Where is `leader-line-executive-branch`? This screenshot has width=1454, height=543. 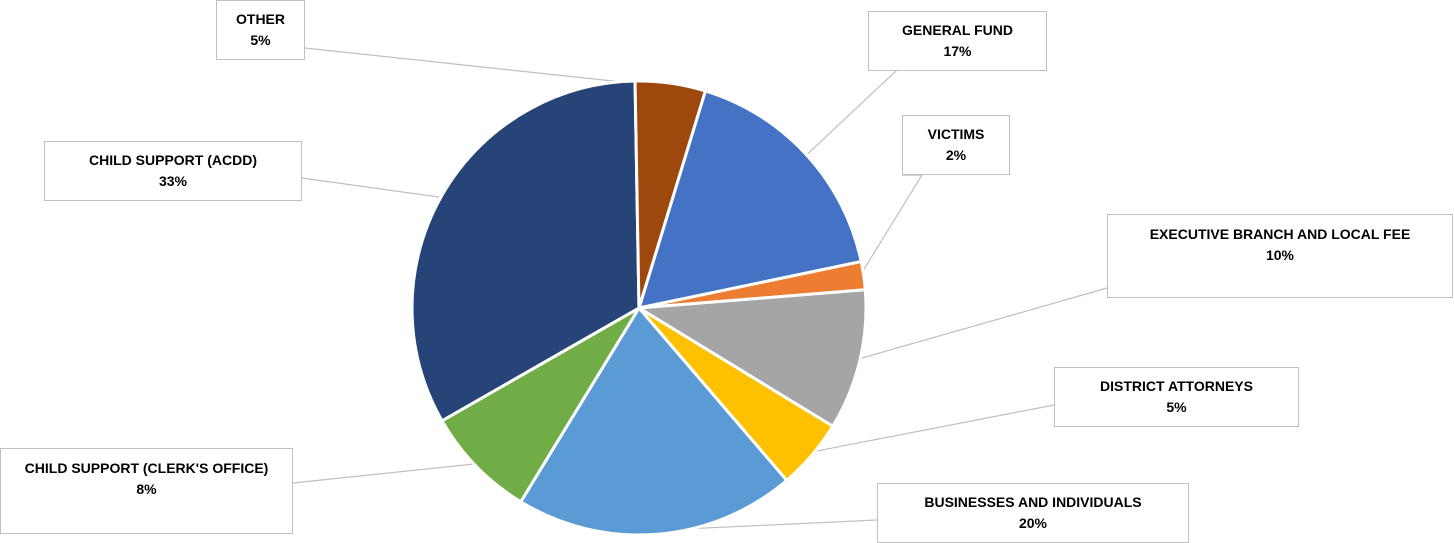
leader-line-executive-branch is located at coordinates (981, 324).